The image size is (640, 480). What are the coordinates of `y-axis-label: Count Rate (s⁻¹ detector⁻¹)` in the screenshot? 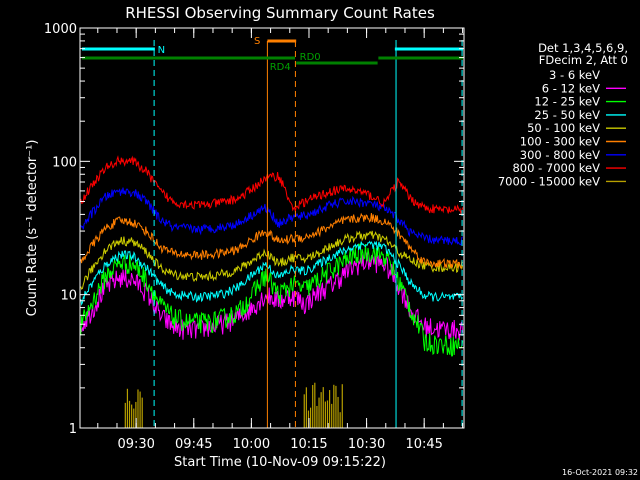 It's located at (32, 228).